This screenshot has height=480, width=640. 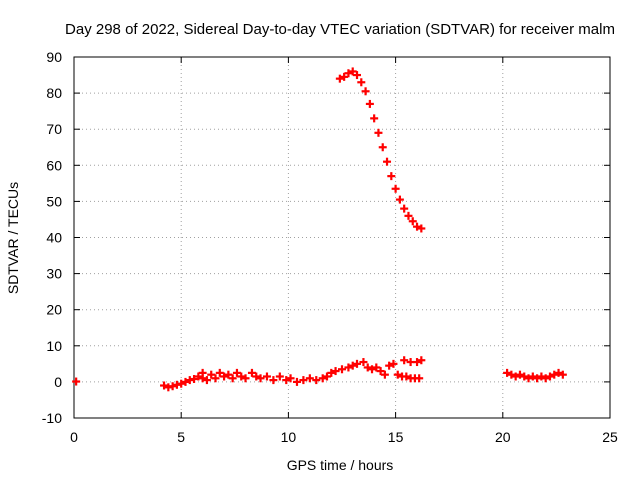 I want to click on y-tick-label: 10, so click(x=54, y=346).